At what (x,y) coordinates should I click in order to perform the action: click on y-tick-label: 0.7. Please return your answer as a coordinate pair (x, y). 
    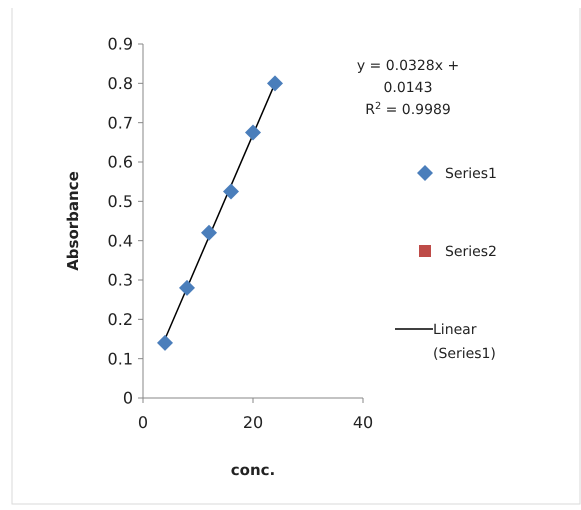
    Looking at the image, I should click on (120, 122).